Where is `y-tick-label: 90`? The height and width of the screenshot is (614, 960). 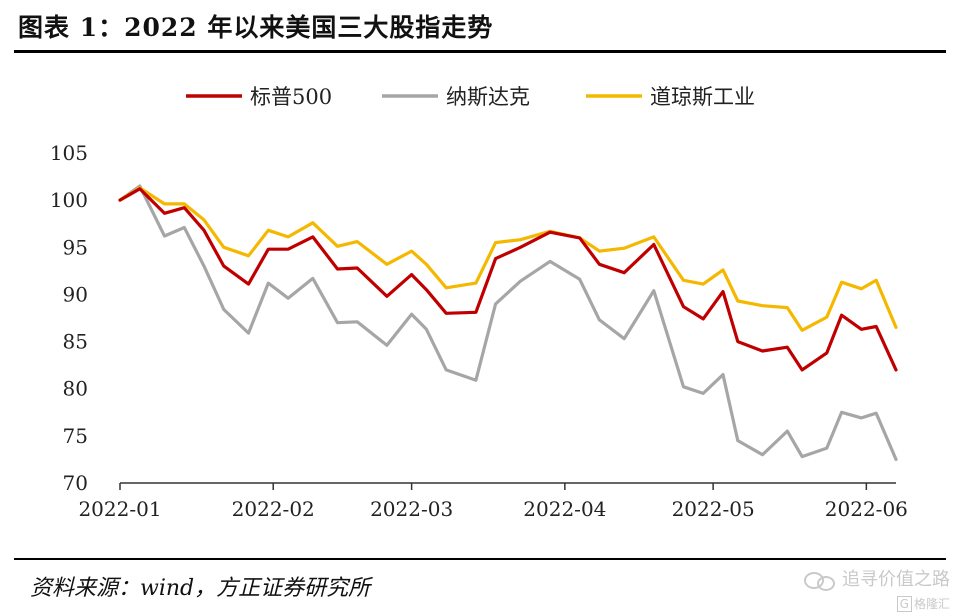 y-tick-label: 90 is located at coordinates (75, 294).